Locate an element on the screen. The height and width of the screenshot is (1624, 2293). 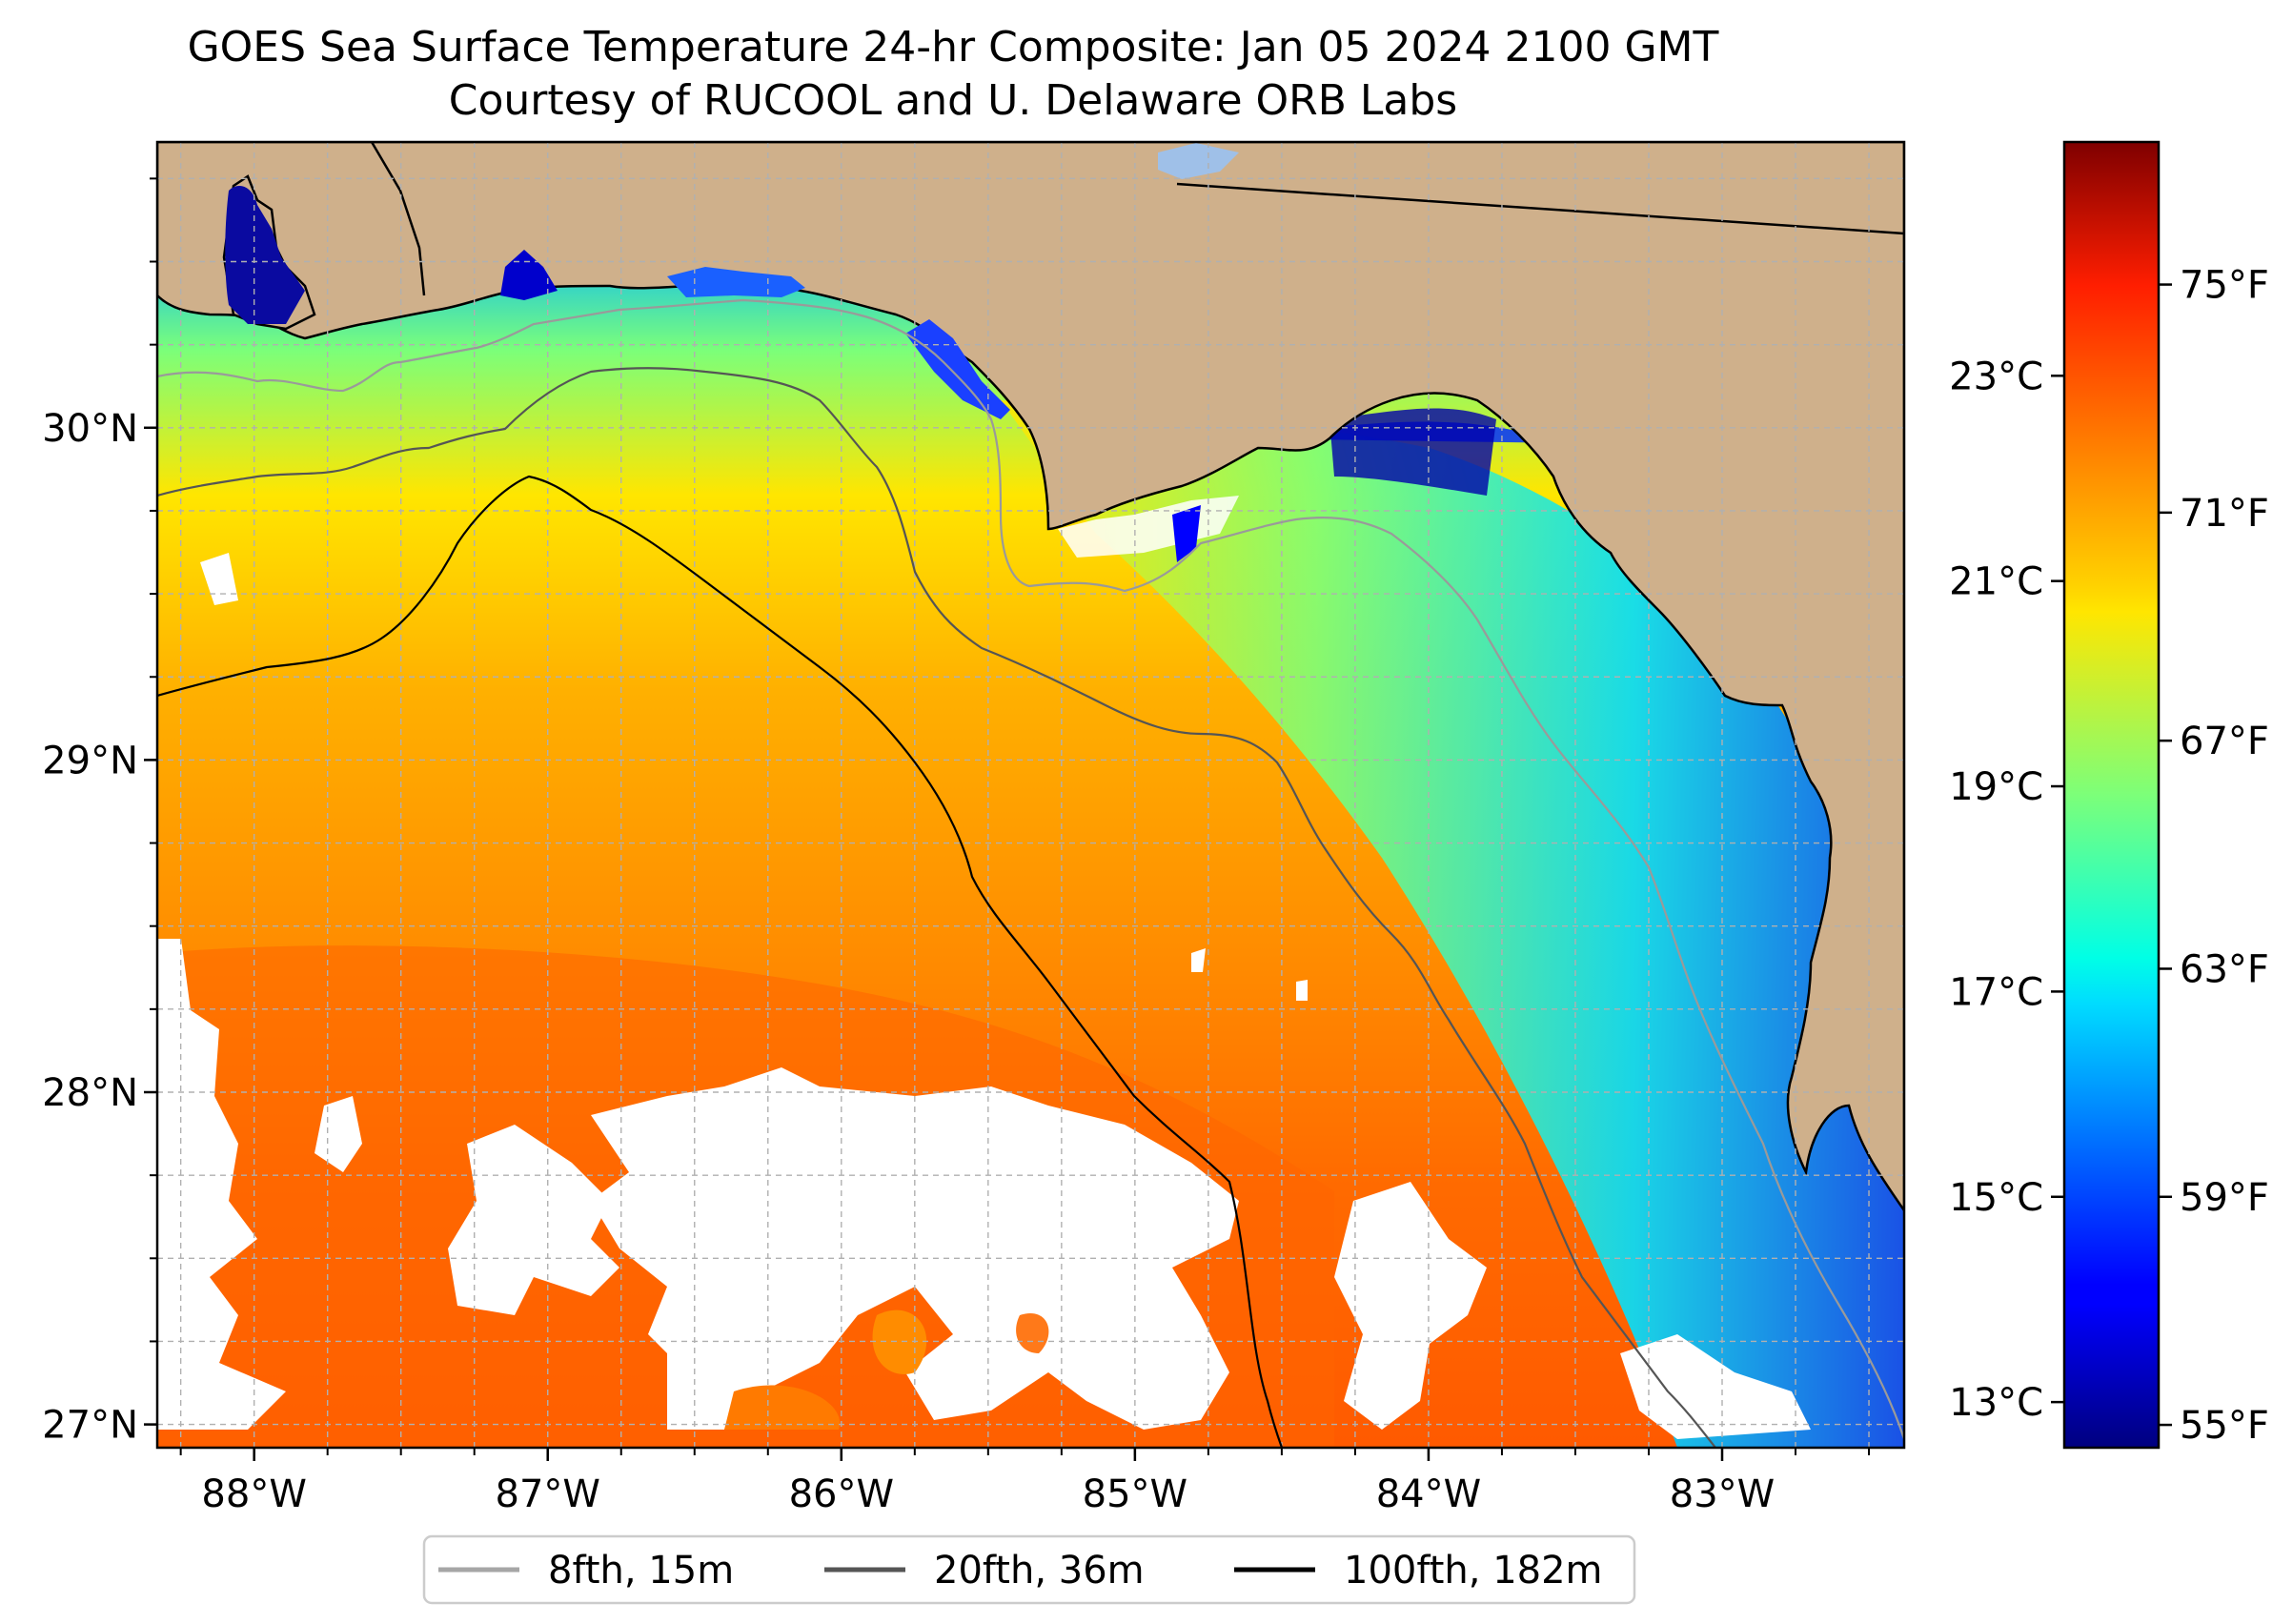
legend-label-15m: 8fth, 15m is located at coordinates (641, 1571).